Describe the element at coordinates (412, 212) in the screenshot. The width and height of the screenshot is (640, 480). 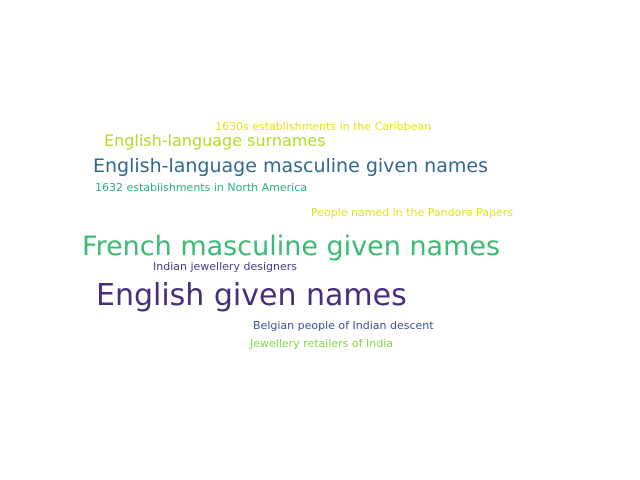
I see `word: People named in the Pandora Papers` at that location.